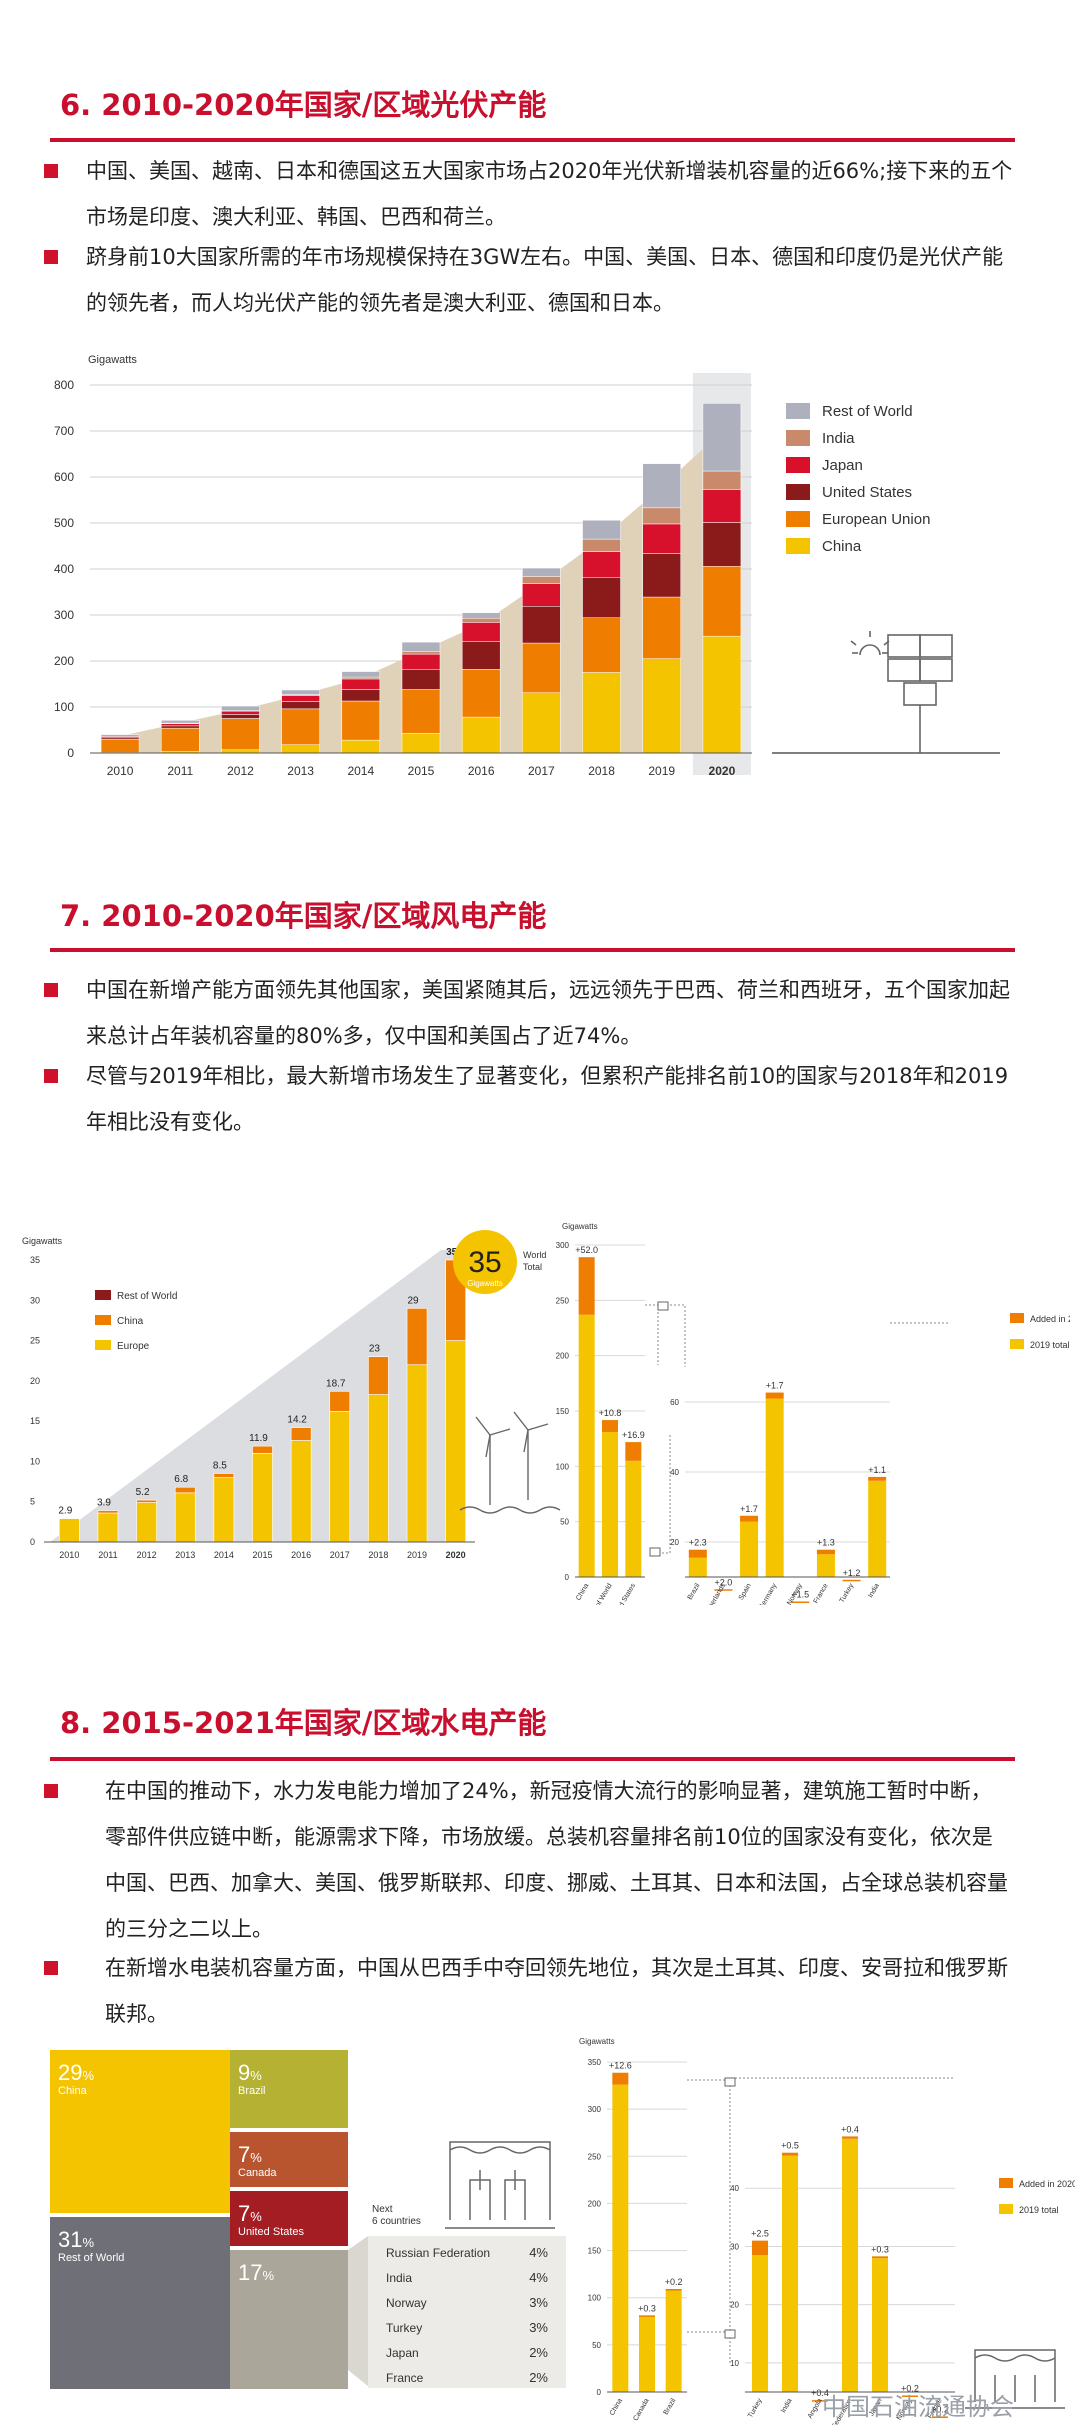  Describe the element at coordinates (51, 171) in the screenshot. I see `bullet-marker` at that location.